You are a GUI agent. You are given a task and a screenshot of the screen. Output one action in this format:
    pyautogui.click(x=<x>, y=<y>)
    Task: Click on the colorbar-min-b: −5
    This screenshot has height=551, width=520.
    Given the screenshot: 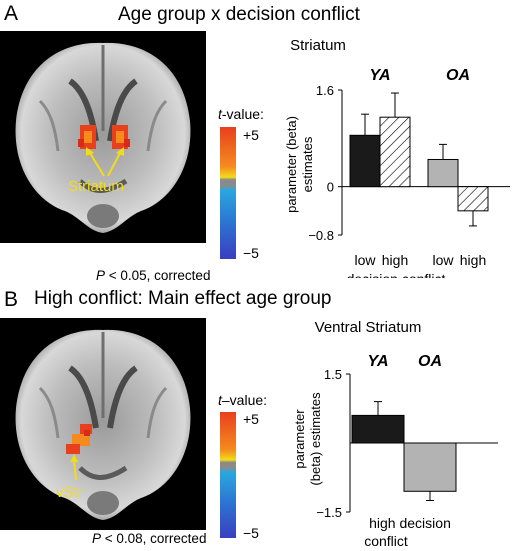 What is the action you would take?
    pyautogui.click(x=251, y=533)
    